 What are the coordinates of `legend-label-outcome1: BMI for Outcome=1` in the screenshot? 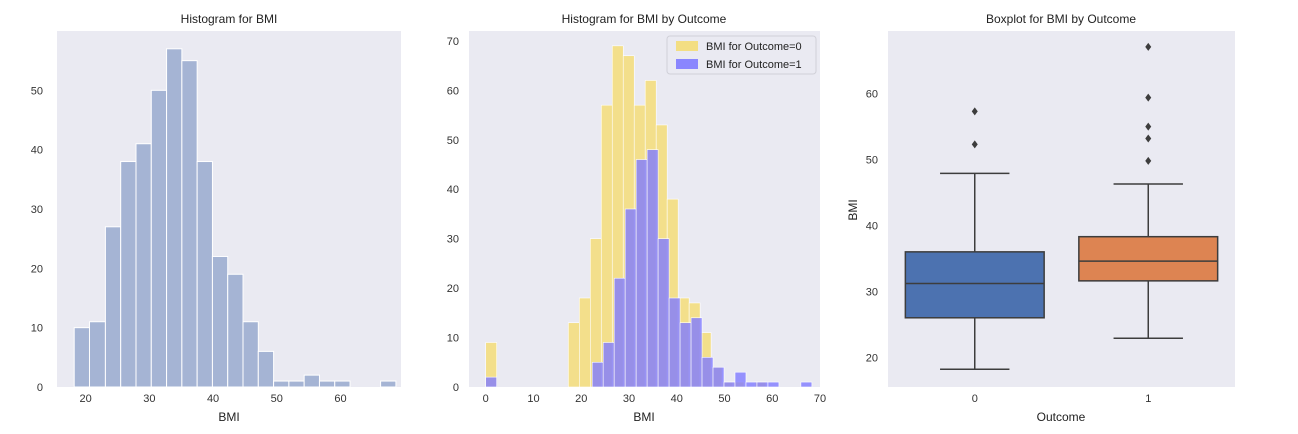 It's located at (754, 65).